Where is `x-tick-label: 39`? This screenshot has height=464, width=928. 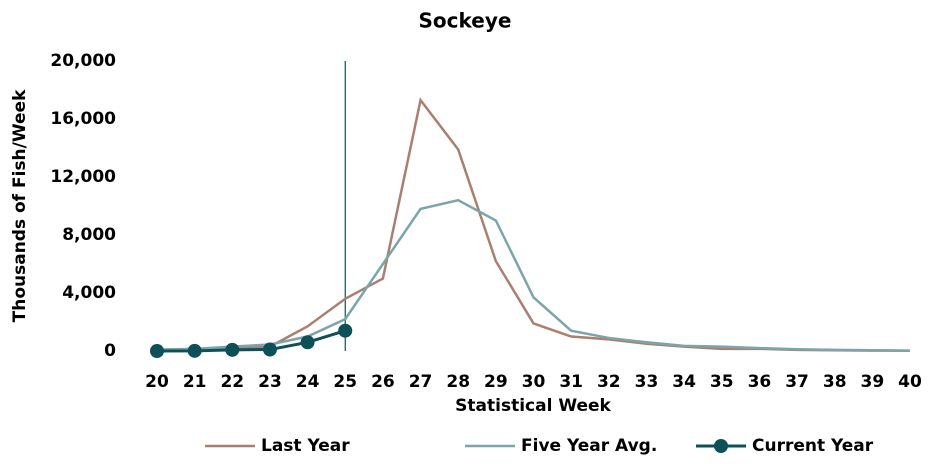 x-tick-label: 39 is located at coordinates (873, 382).